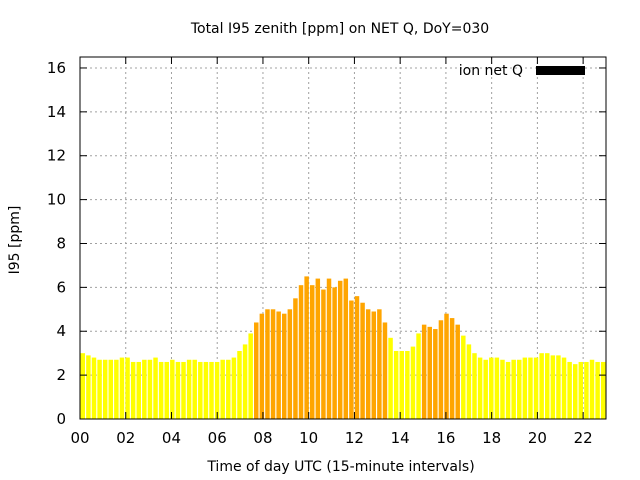 The width and height of the screenshot is (640, 480). Describe the element at coordinates (445, 438) in the screenshot. I see `x-tick-label: 16` at that location.